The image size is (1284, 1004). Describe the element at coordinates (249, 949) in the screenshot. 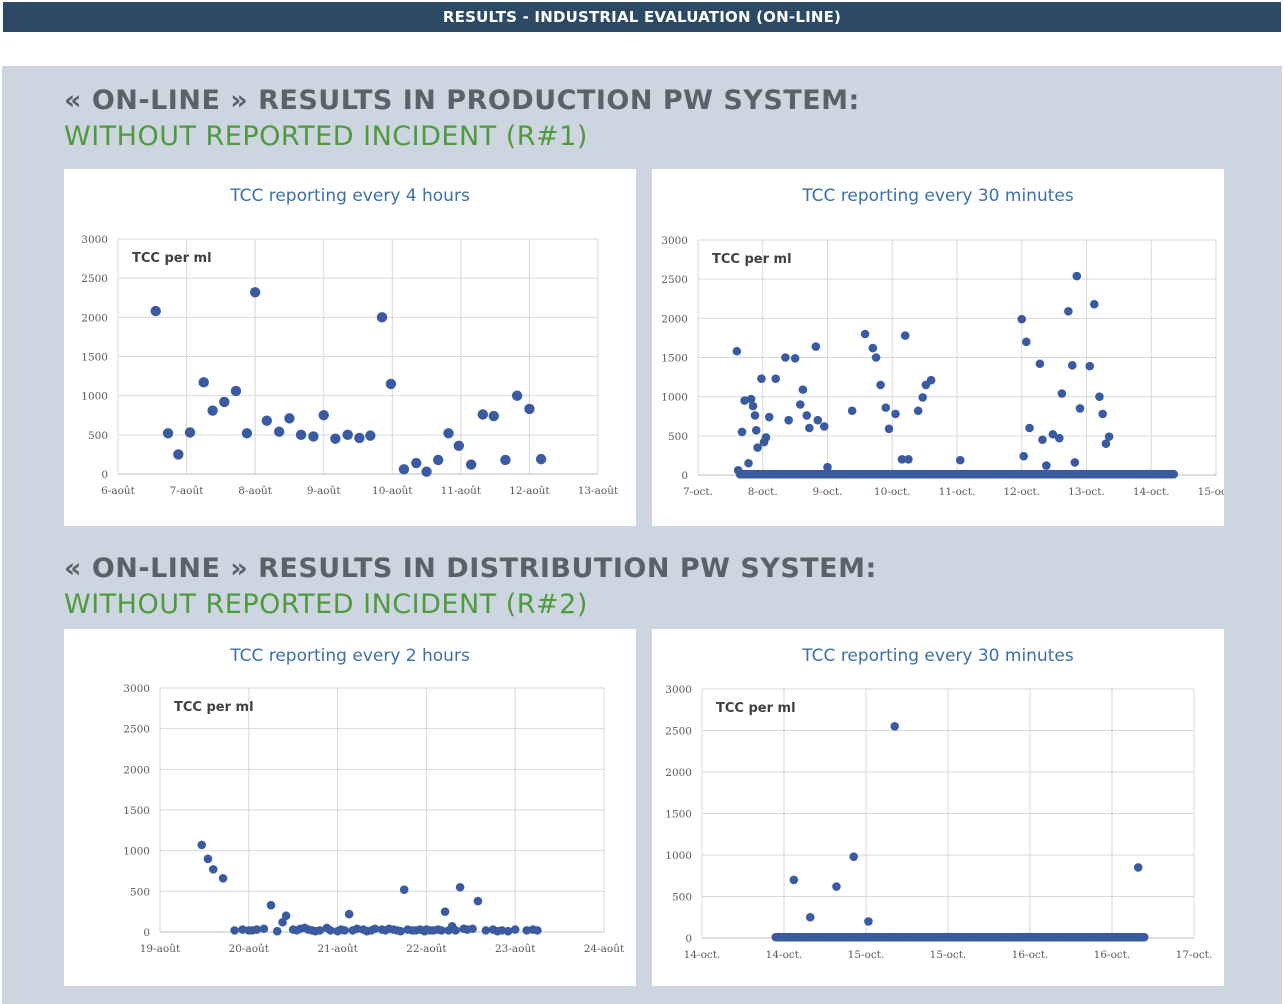

I see `x-tick-label: 20-août` at that location.